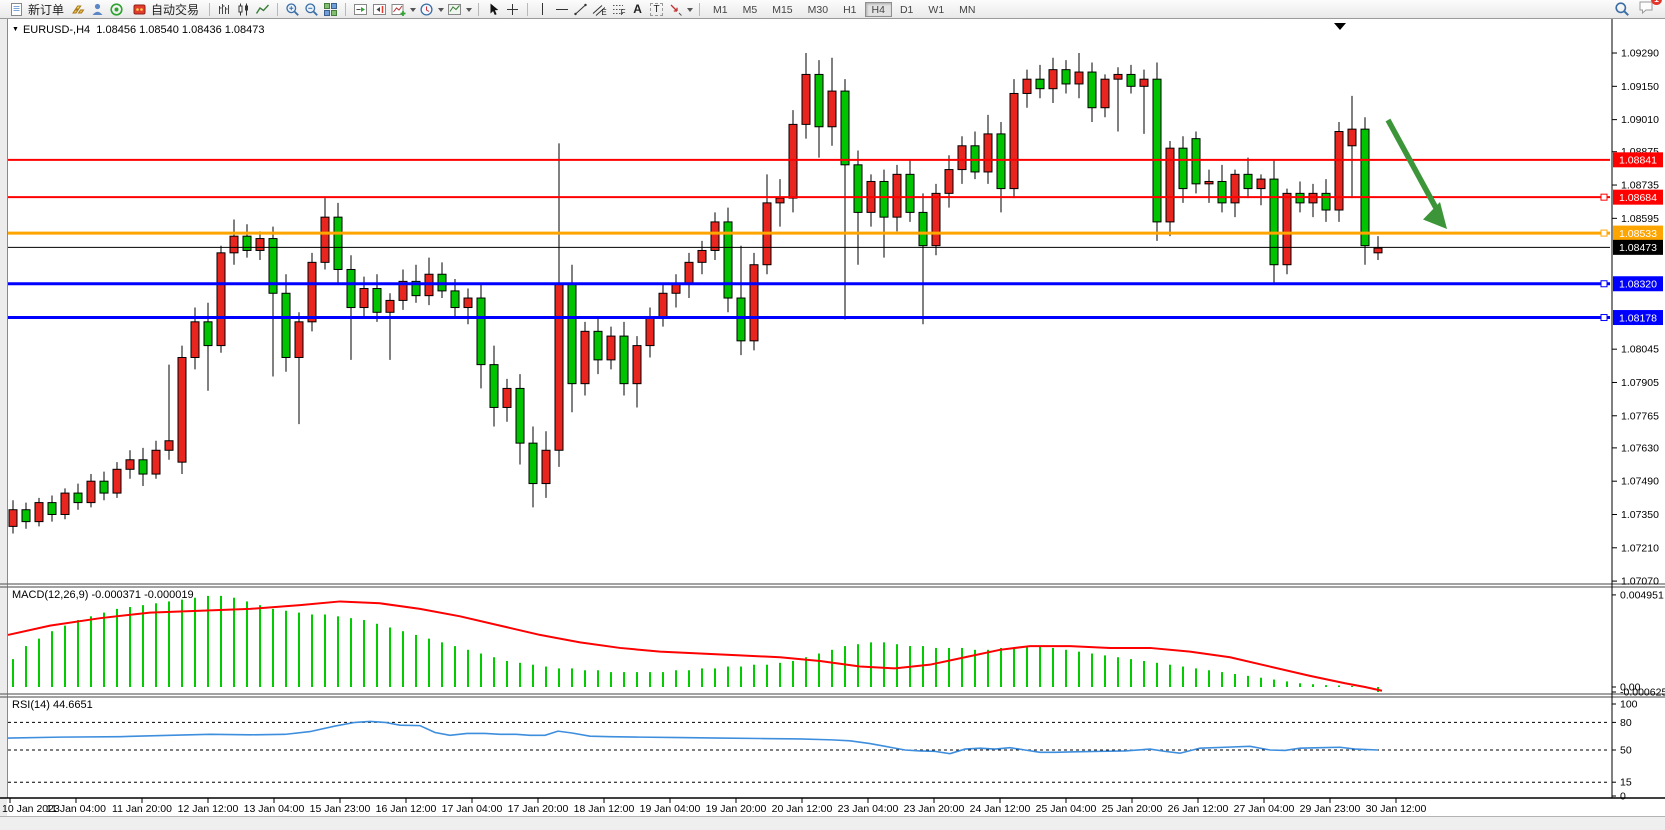 This screenshot has height=830, width=1665. What do you see at coordinates (1656, 2) in the screenshot?
I see `chat-badge: 1` at bounding box center [1656, 2].